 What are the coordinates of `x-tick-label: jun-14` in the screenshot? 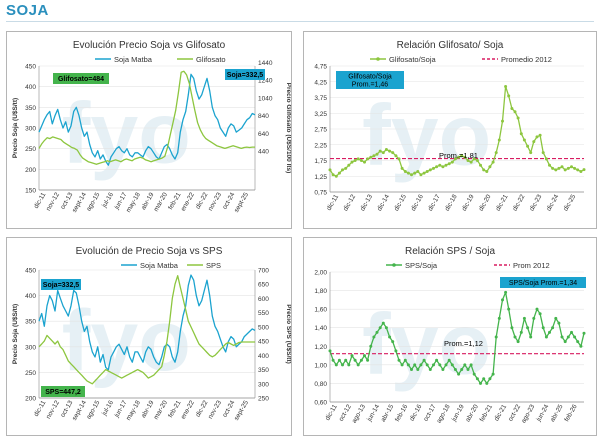 It's located at (374, 413).